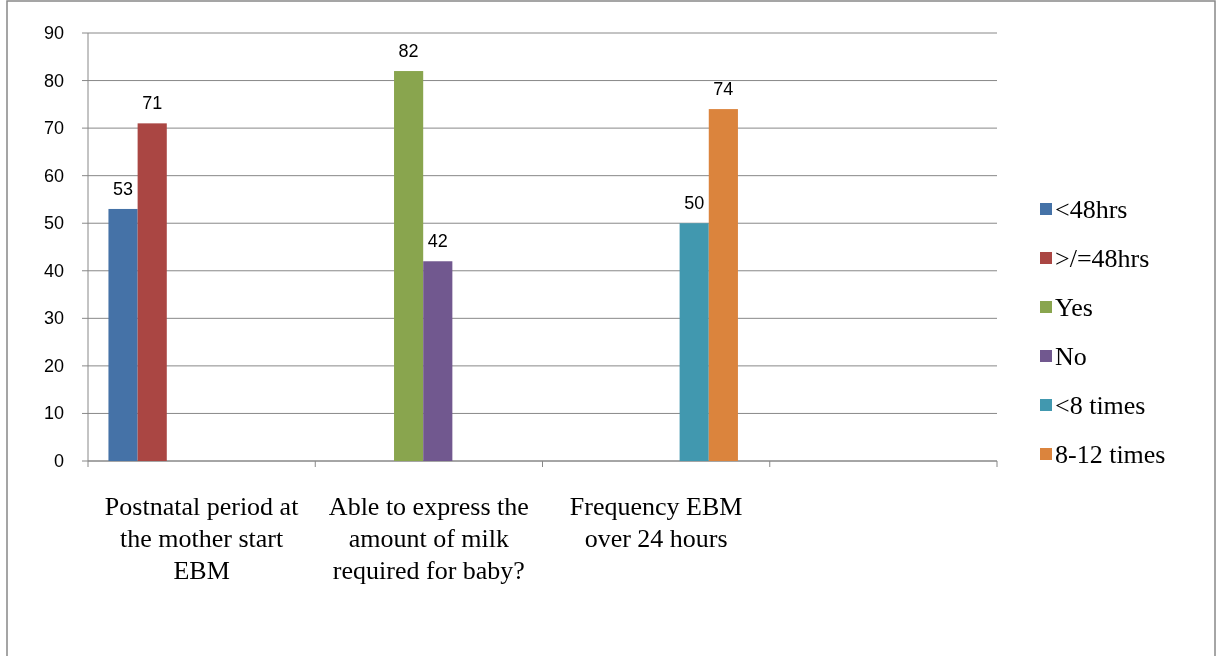 Image resolution: width=1217 pixels, height=656 pixels. I want to click on legend-label: <48hrs, so click(1091, 209).